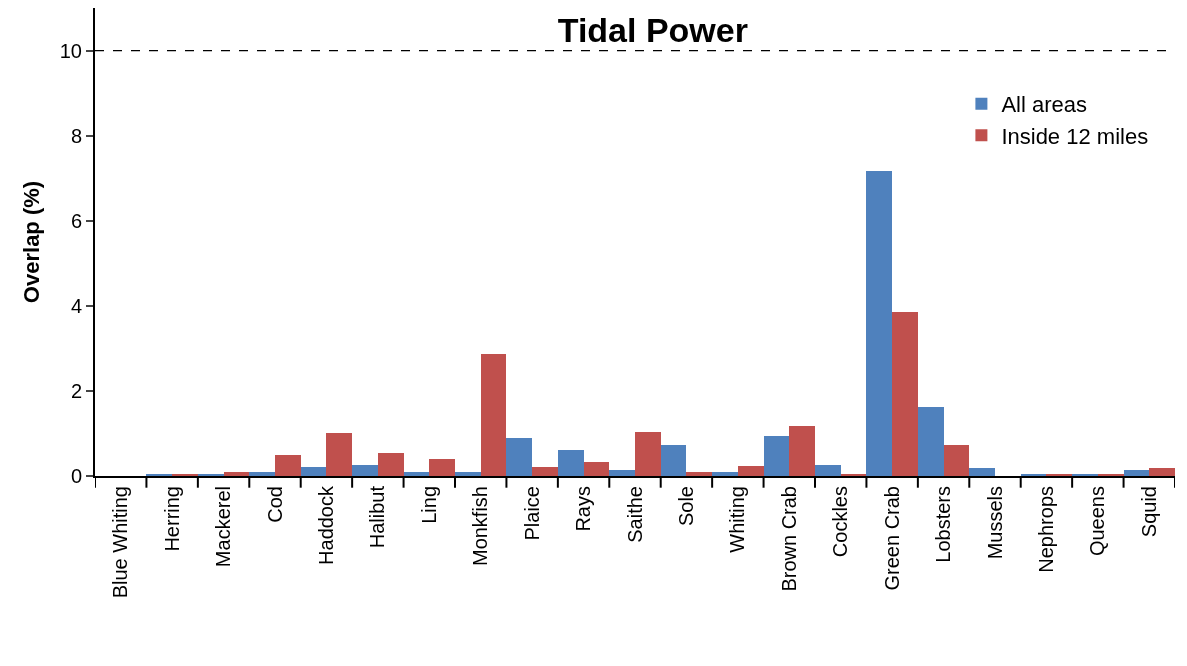 The height and width of the screenshot is (666, 1187). Describe the element at coordinates (171, 519) in the screenshot. I see `x-tick-label: Herring` at that location.